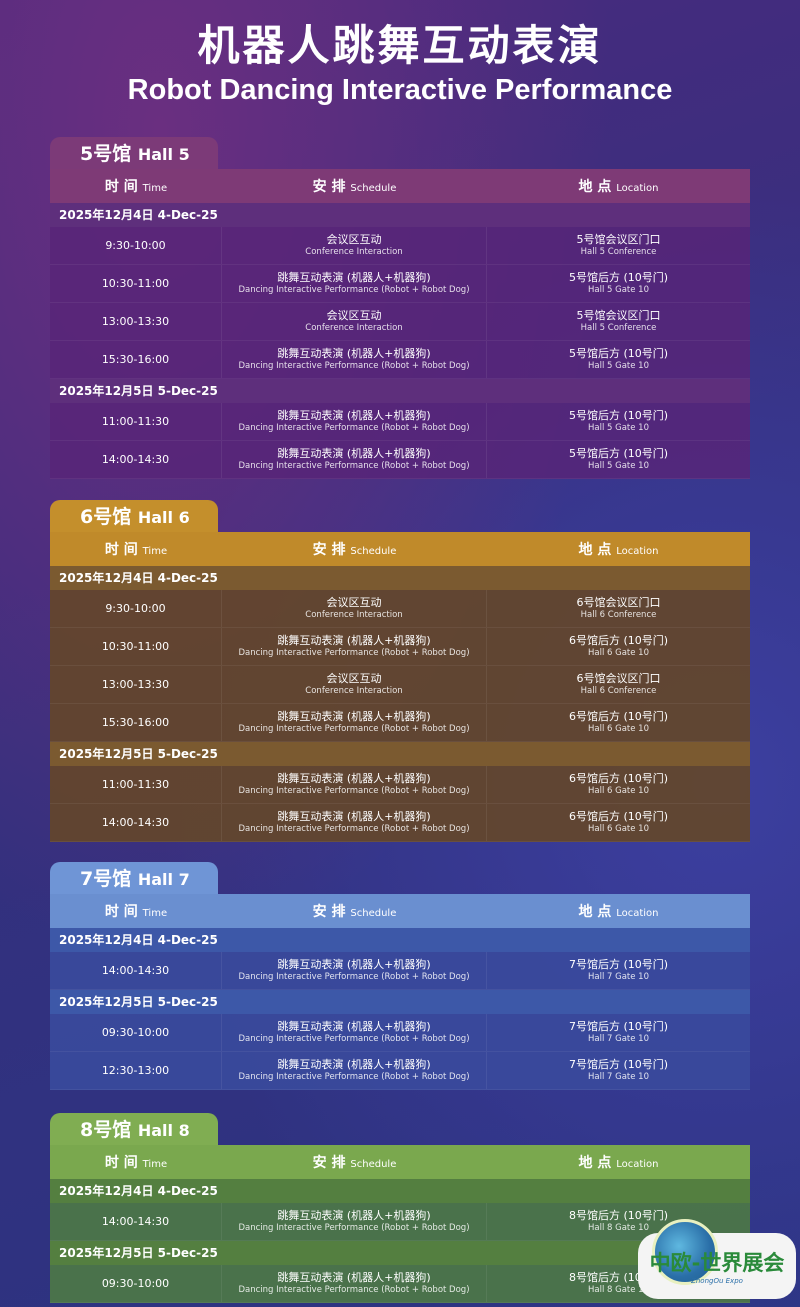  I want to click on hall-name-en: Hall 8, so click(163, 1130).